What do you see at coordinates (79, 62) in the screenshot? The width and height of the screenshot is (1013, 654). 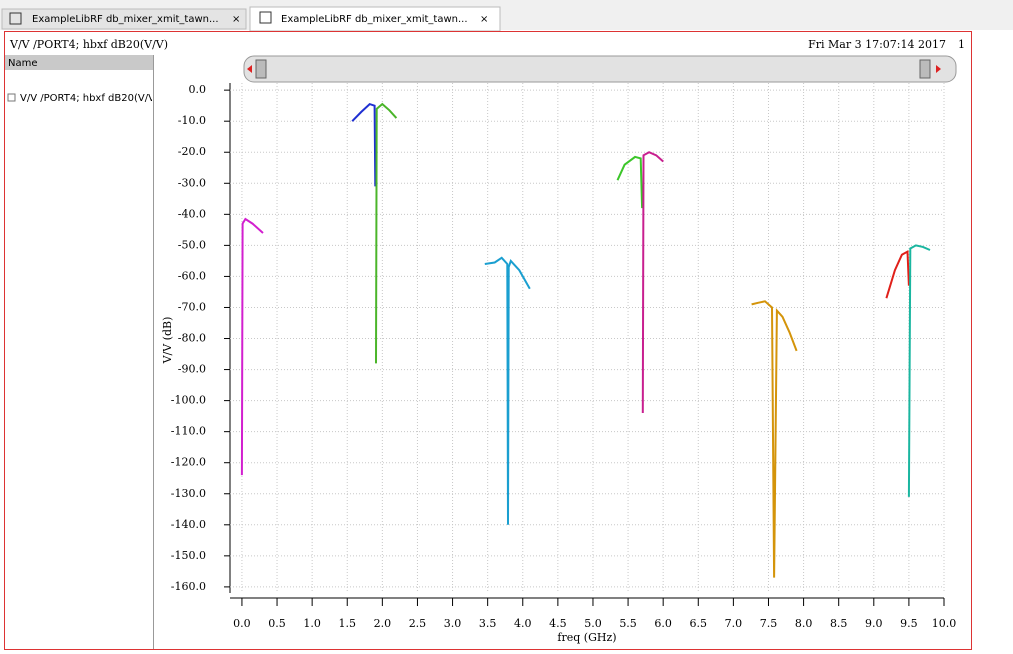 I see `sidebar-heading-bg` at bounding box center [79, 62].